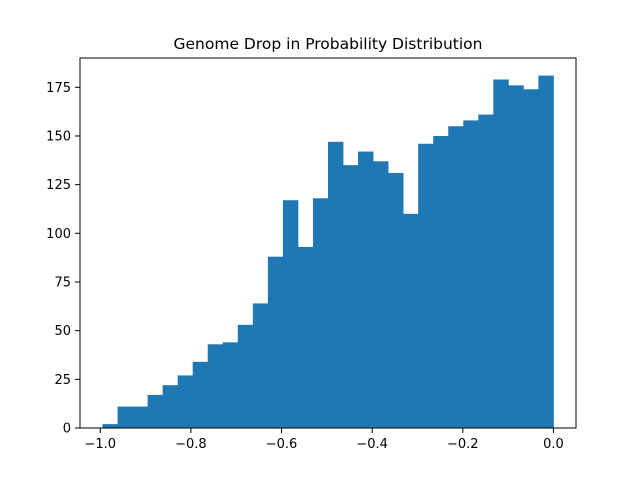 Image resolution: width=640 pixels, height=480 pixels. I want to click on x-tick-label: 0.0, so click(553, 444).